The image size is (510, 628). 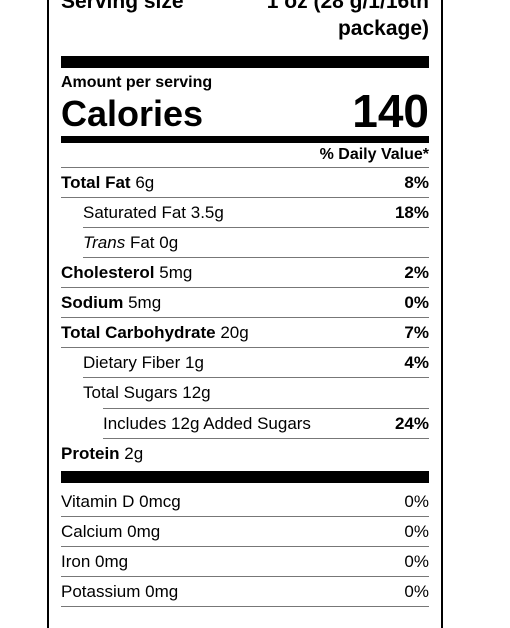 What do you see at coordinates (245, 532) in the screenshot?
I see `vitamin-row-calcium: Calcium 0mg 0%` at bounding box center [245, 532].